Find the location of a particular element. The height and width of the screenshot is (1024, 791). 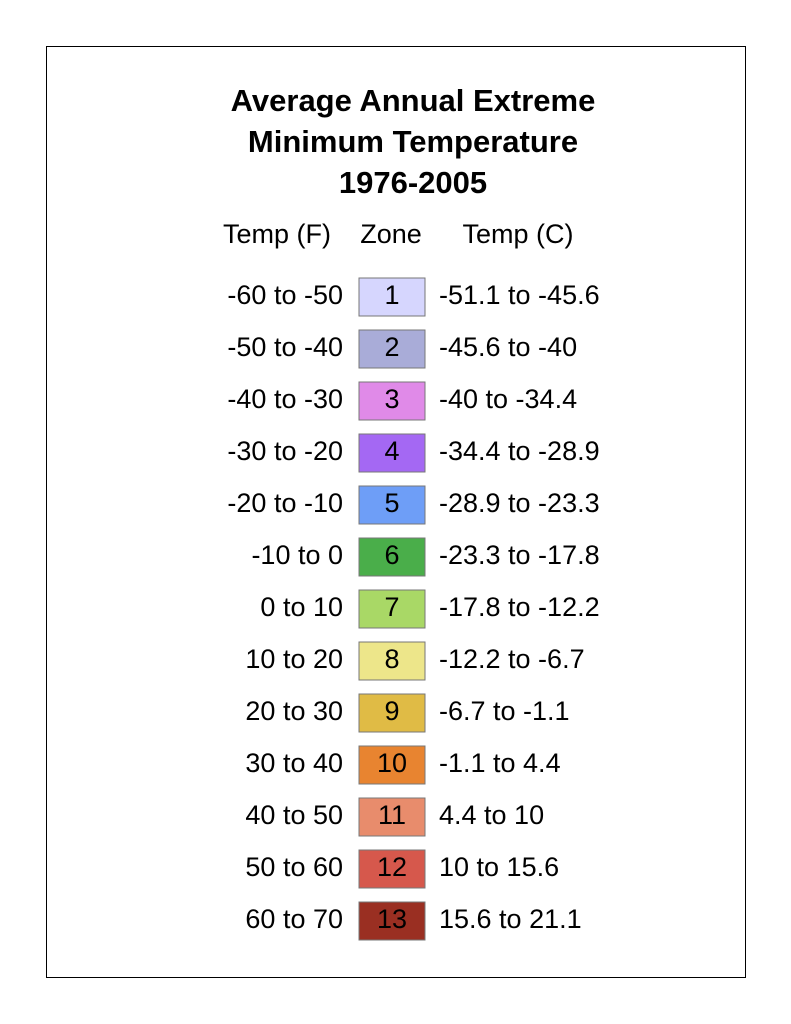

temp-c: 15.6 to 21.1 is located at coordinates (510, 919).